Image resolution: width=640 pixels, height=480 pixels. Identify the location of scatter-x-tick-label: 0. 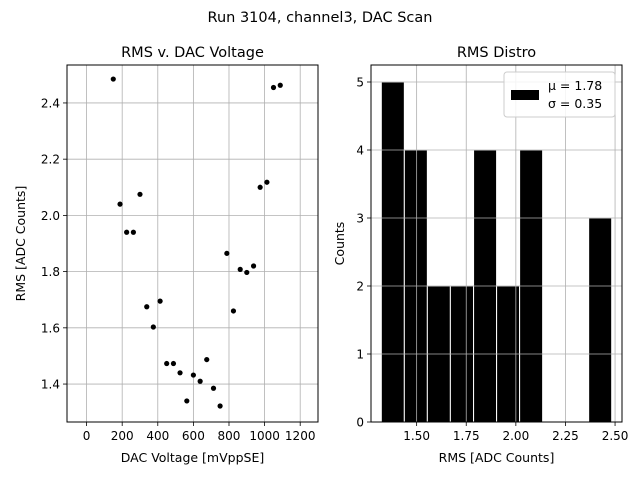
(87, 436).